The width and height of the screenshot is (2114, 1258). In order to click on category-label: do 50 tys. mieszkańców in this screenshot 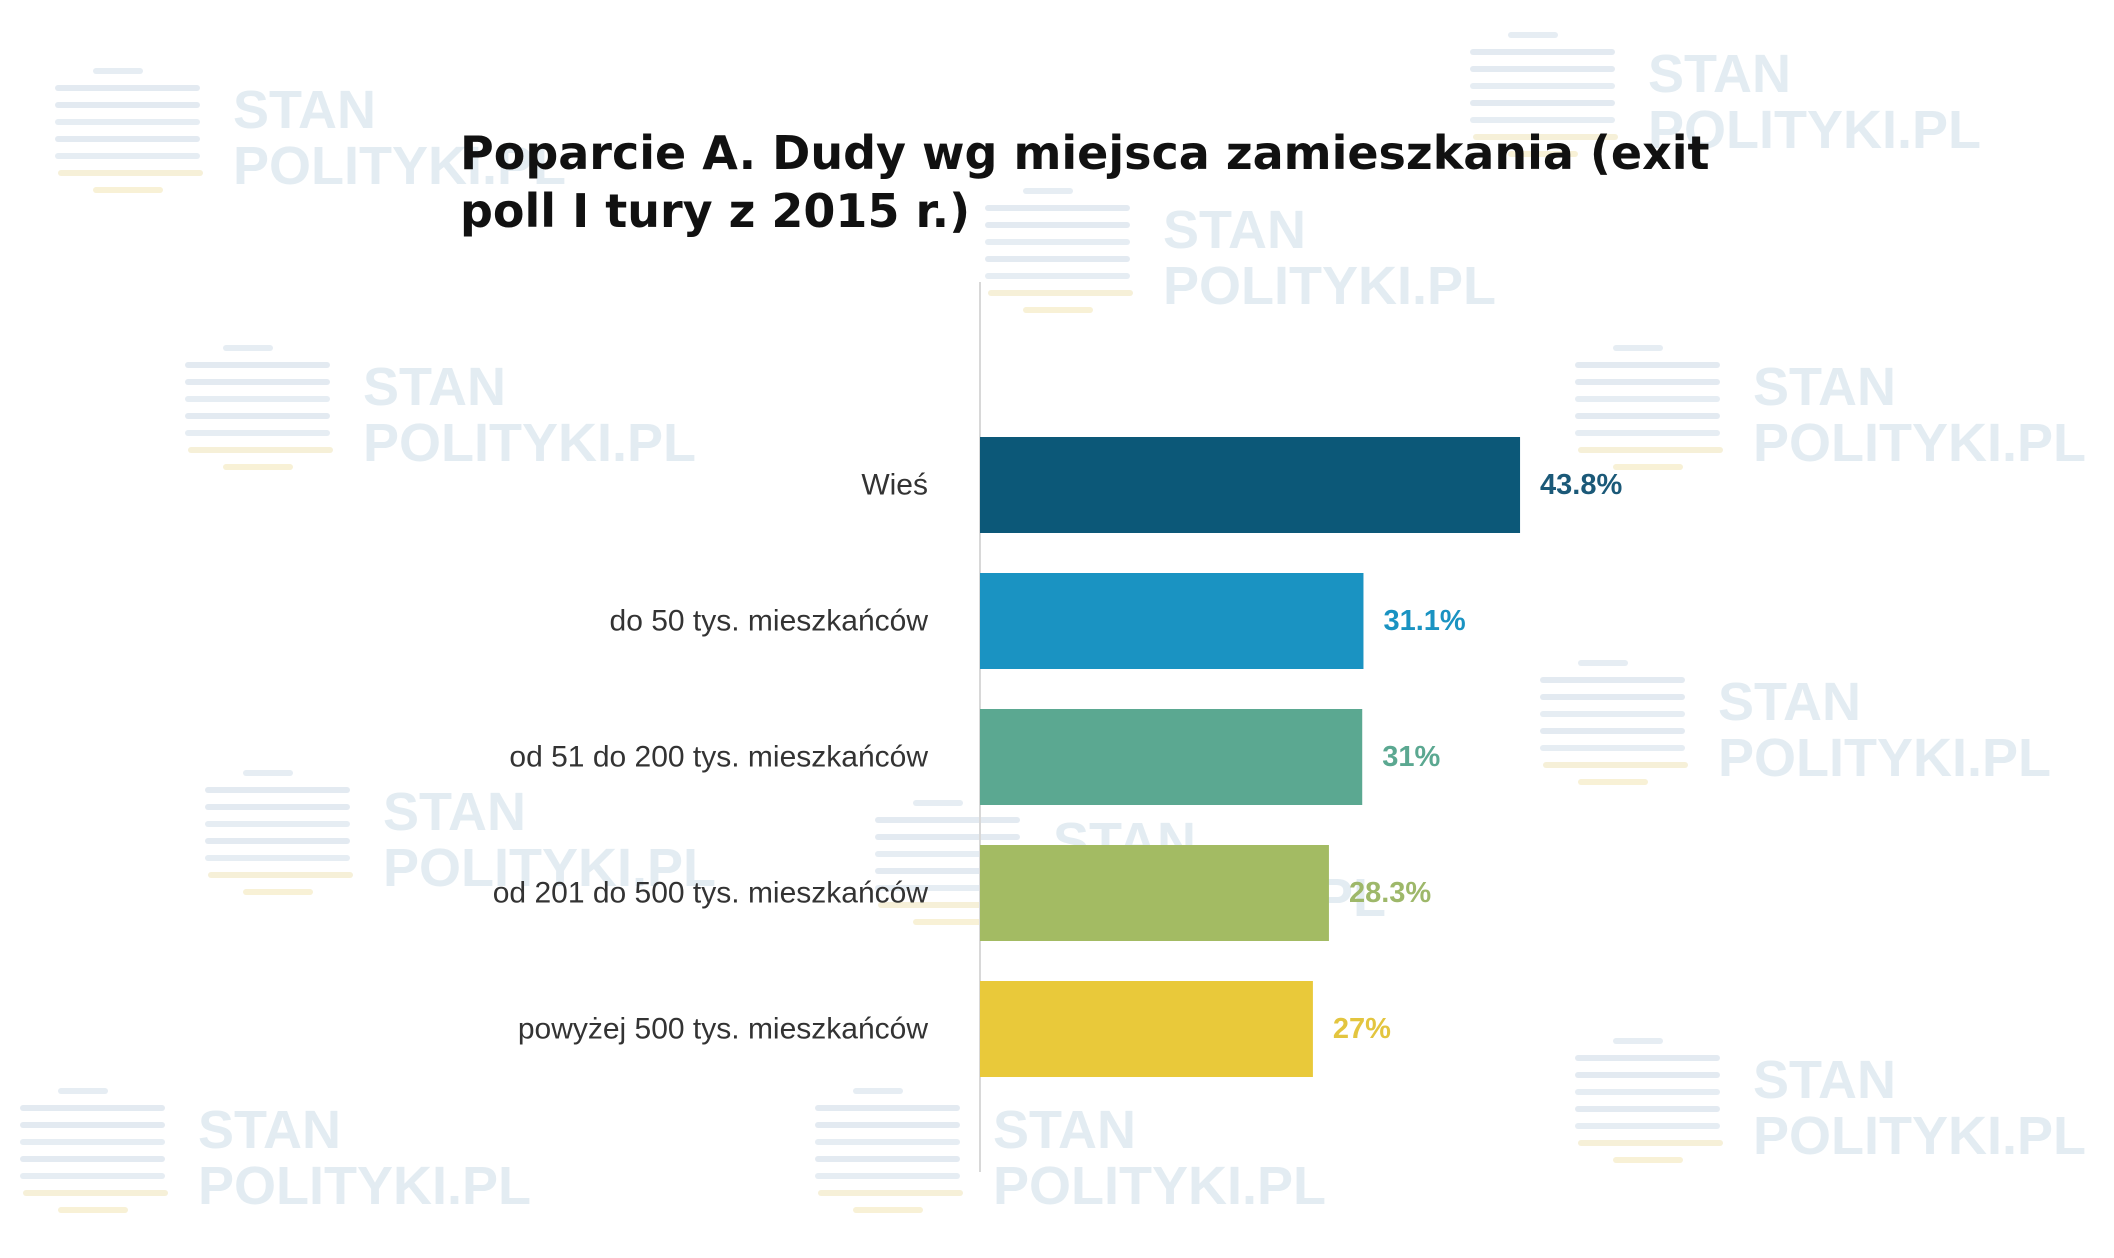, I will do `click(769, 621)`.